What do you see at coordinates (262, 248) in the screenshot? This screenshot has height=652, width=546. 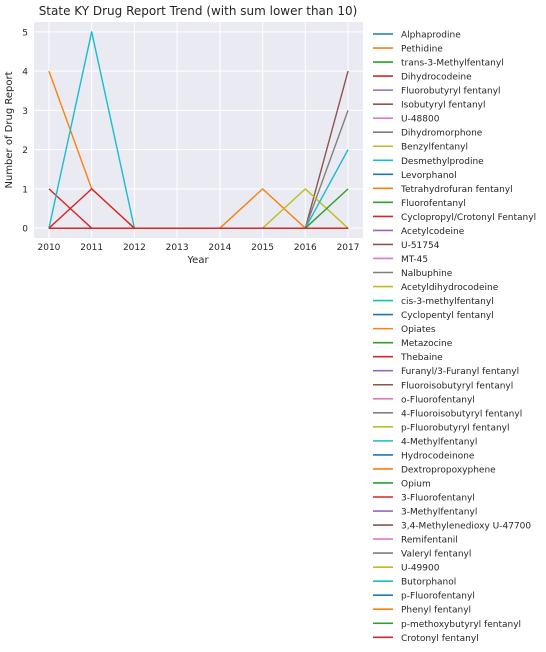 I see `x-tick-label: 2015` at bounding box center [262, 248].